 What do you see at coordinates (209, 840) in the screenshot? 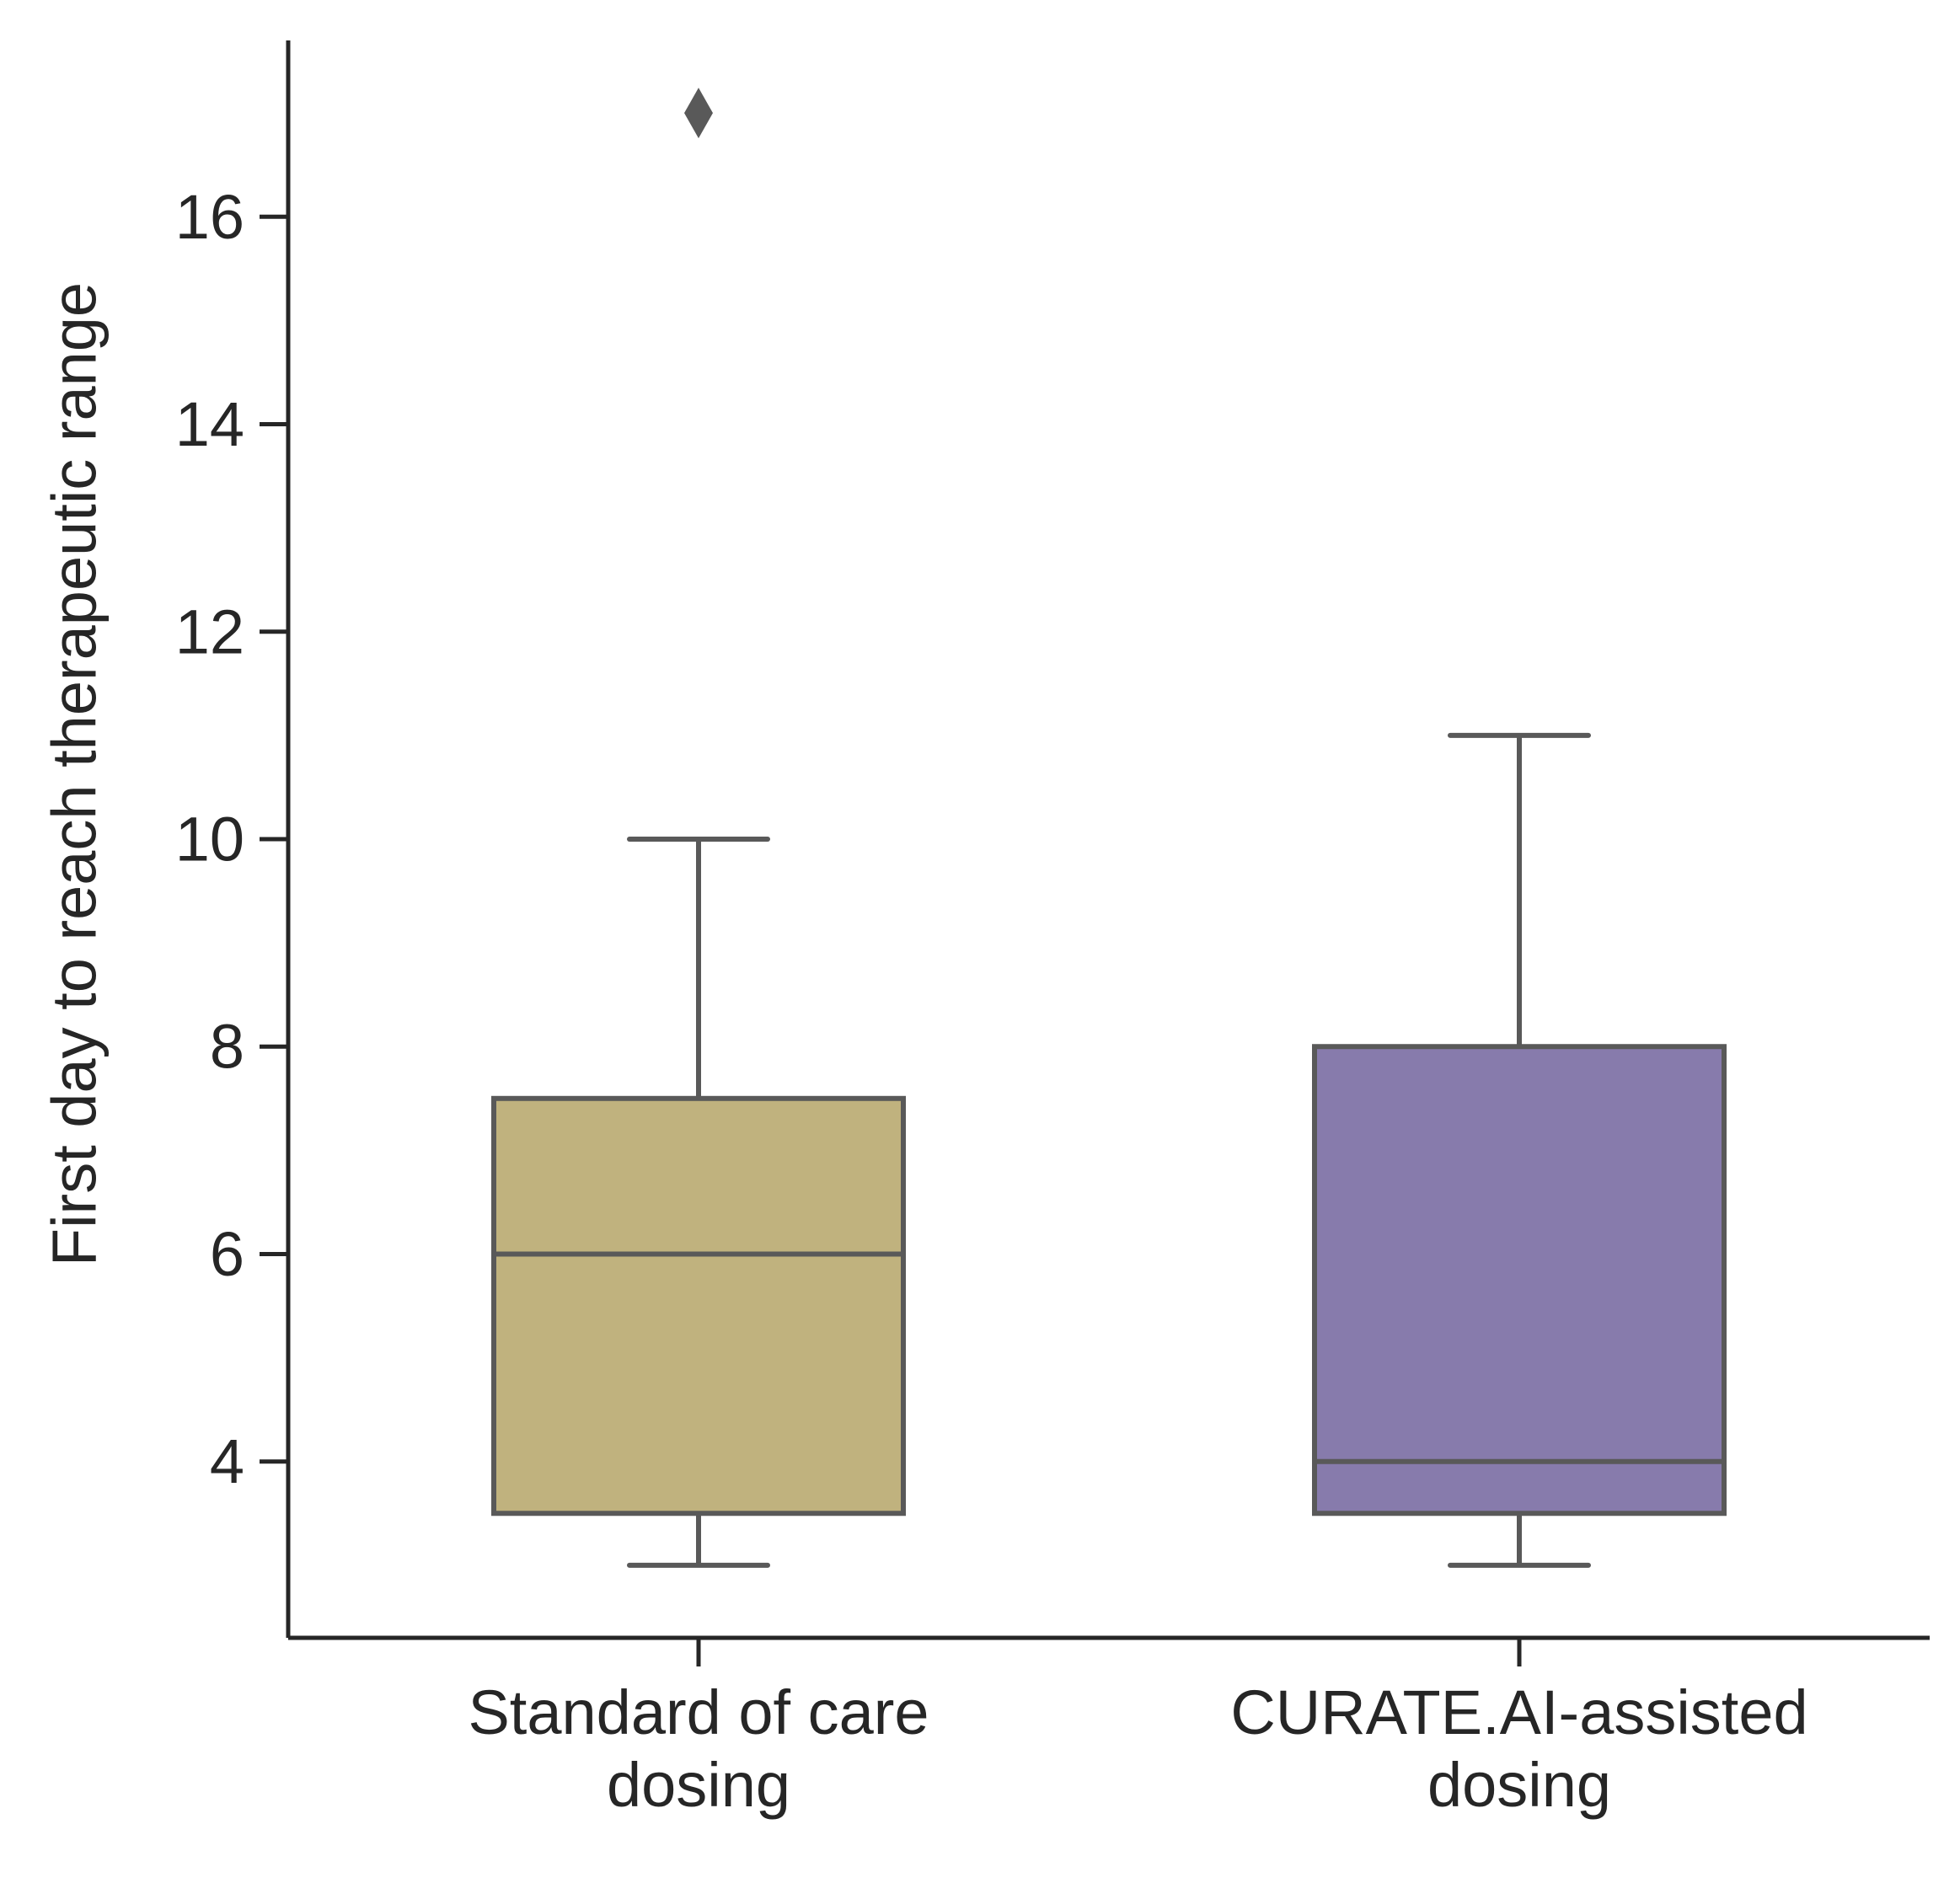
I see `y-tick-label: 10` at bounding box center [209, 840].